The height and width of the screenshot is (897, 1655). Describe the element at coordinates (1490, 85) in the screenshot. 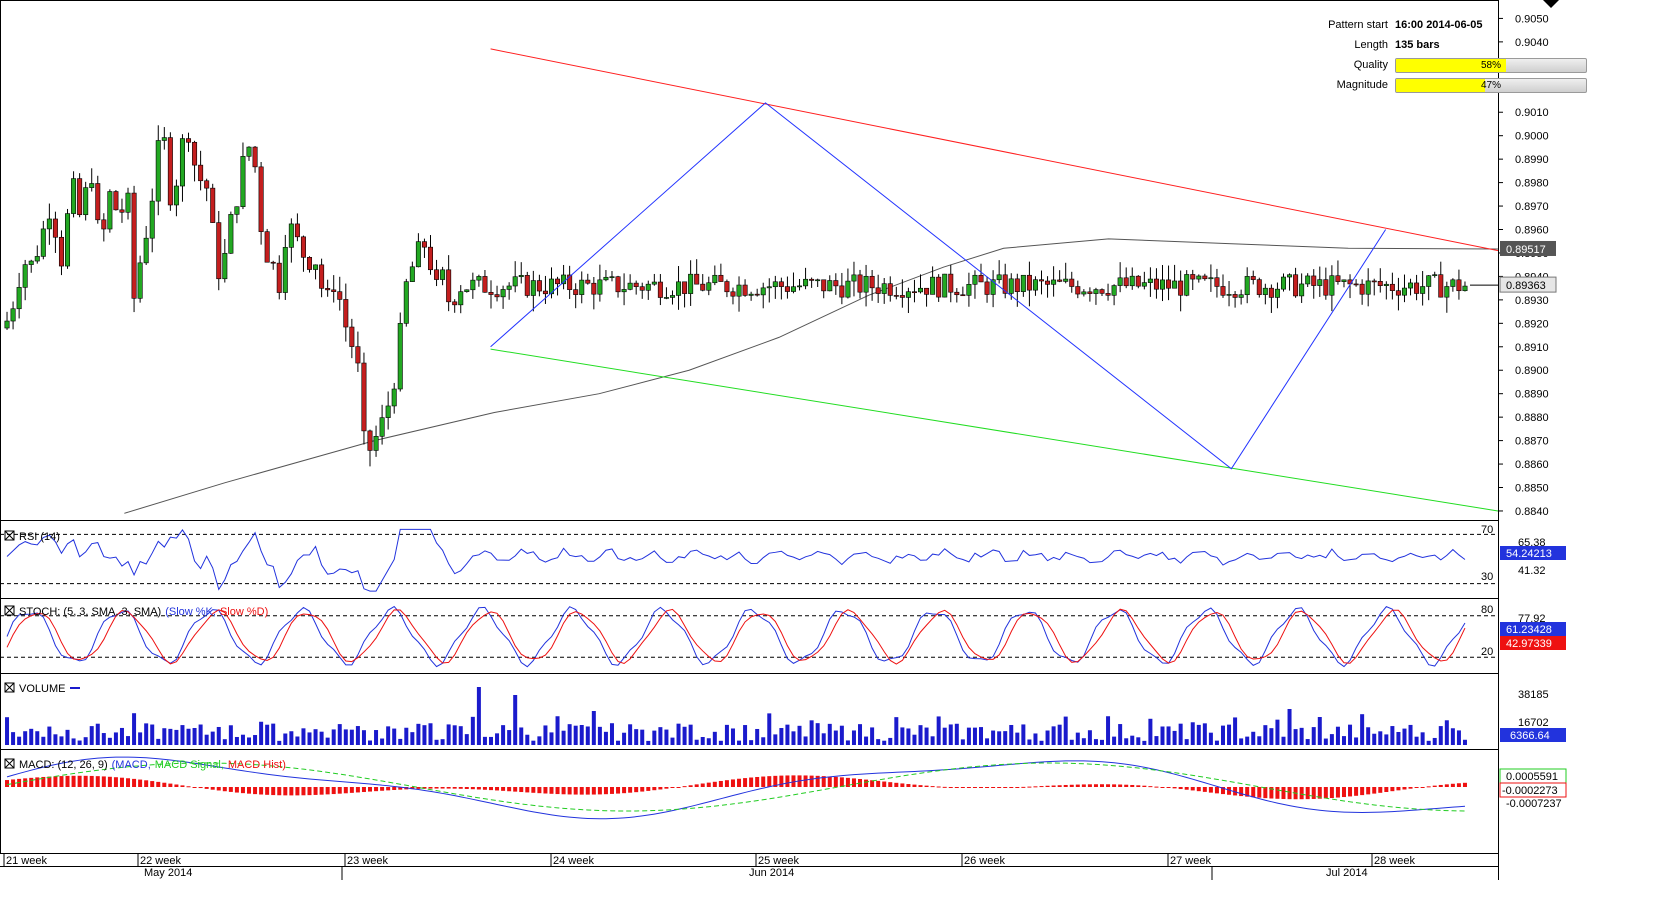

I see `magnitude-text: 47%` at that location.